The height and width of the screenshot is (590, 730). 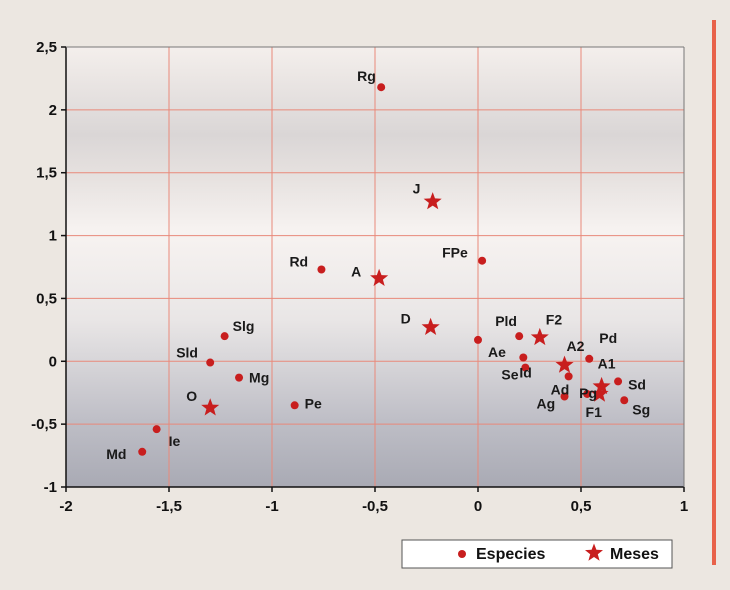 What do you see at coordinates (313, 403) in the screenshot?
I see `point-label-pe: Pe` at bounding box center [313, 403].